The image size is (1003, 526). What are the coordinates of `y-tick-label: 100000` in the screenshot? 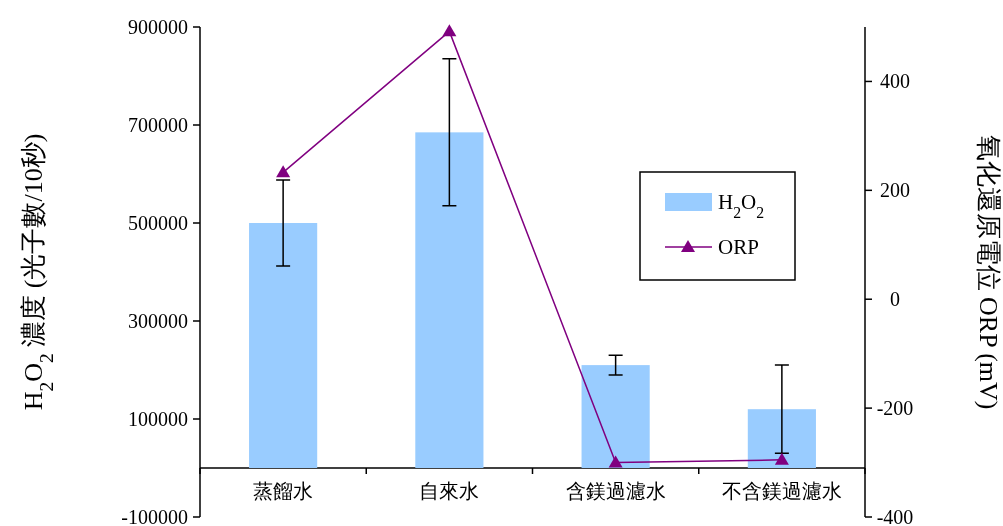 It's located at (158, 419).